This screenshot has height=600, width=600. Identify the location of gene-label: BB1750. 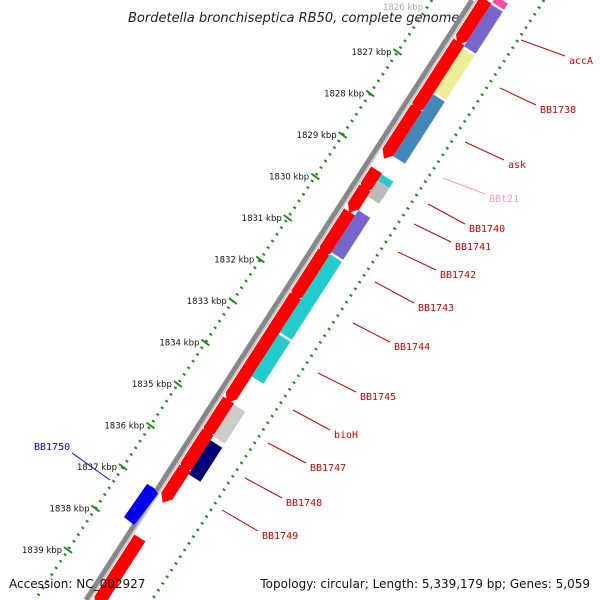
(52, 447).